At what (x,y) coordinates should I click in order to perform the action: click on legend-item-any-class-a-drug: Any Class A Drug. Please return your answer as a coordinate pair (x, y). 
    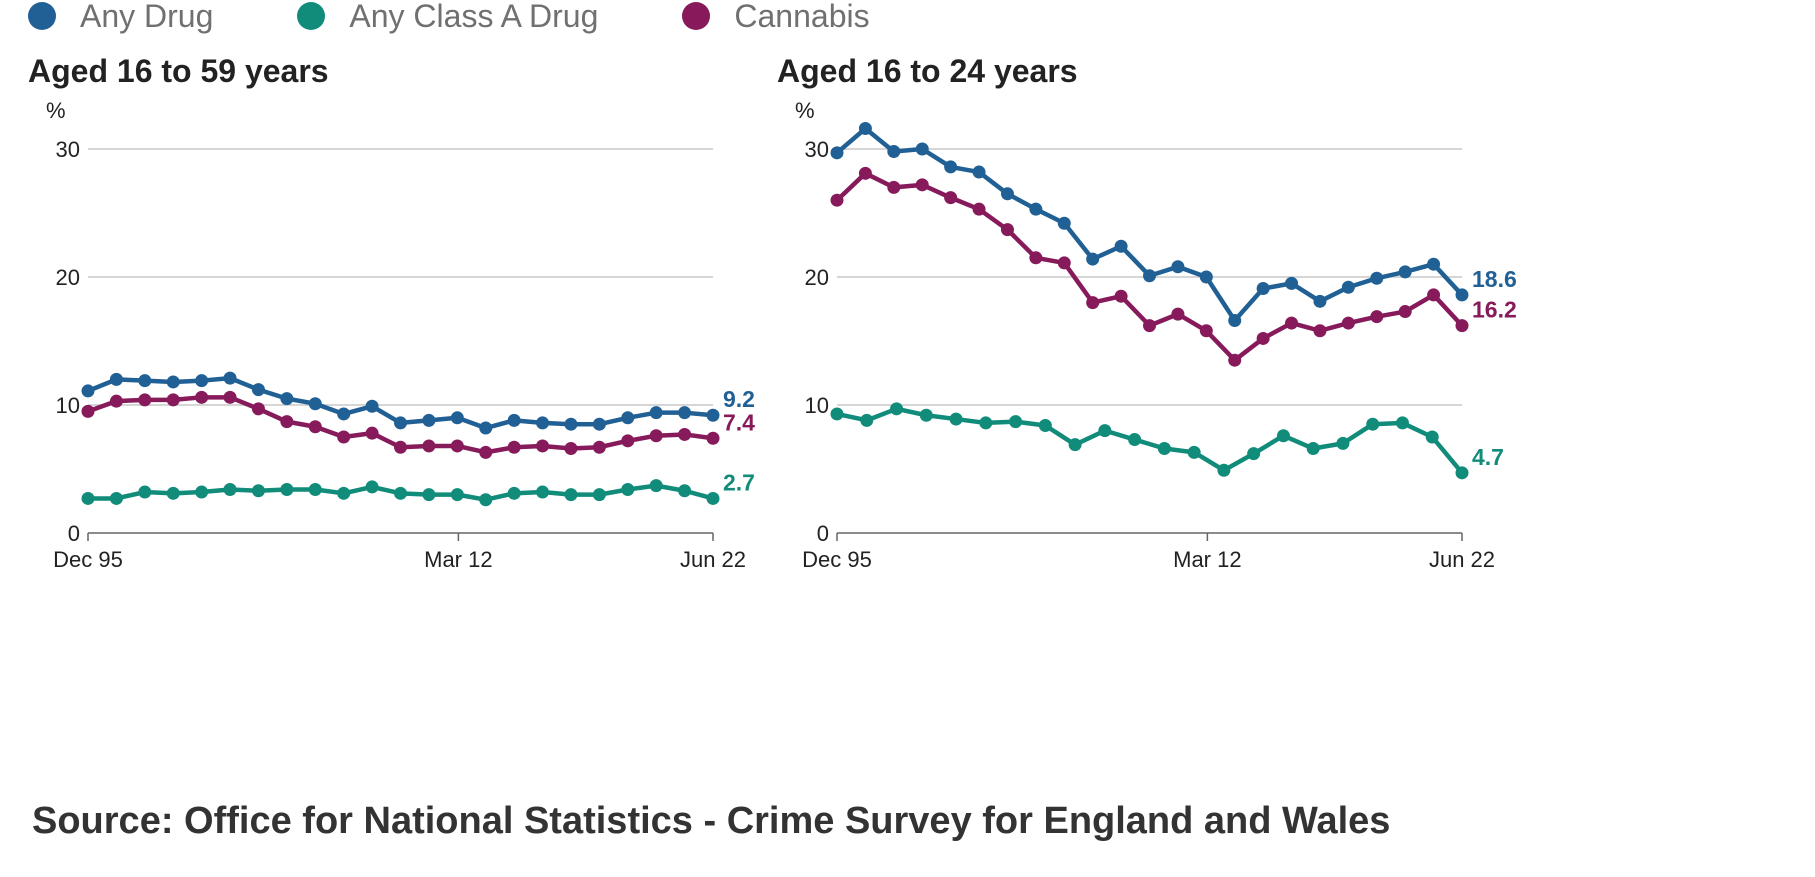
    Looking at the image, I should click on (447, 17).